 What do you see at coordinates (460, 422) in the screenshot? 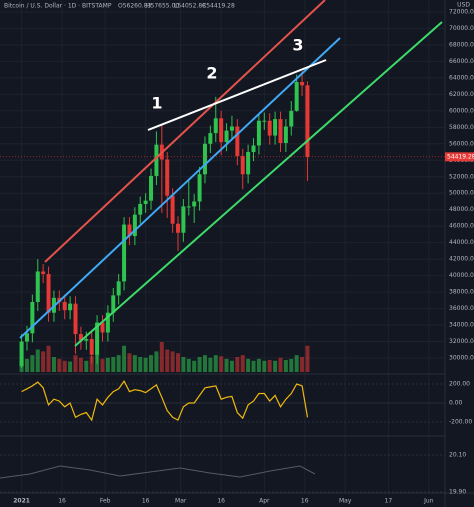
I see `osc-tick-label: -200.00` at bounding box center [460, 422].